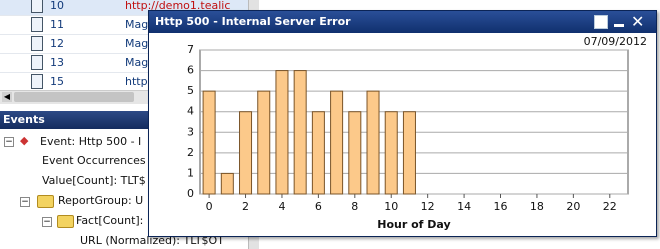  Describe the element at coordinates (537, 206) in the screenshot. I see `x-tick-label: 18` at that location.